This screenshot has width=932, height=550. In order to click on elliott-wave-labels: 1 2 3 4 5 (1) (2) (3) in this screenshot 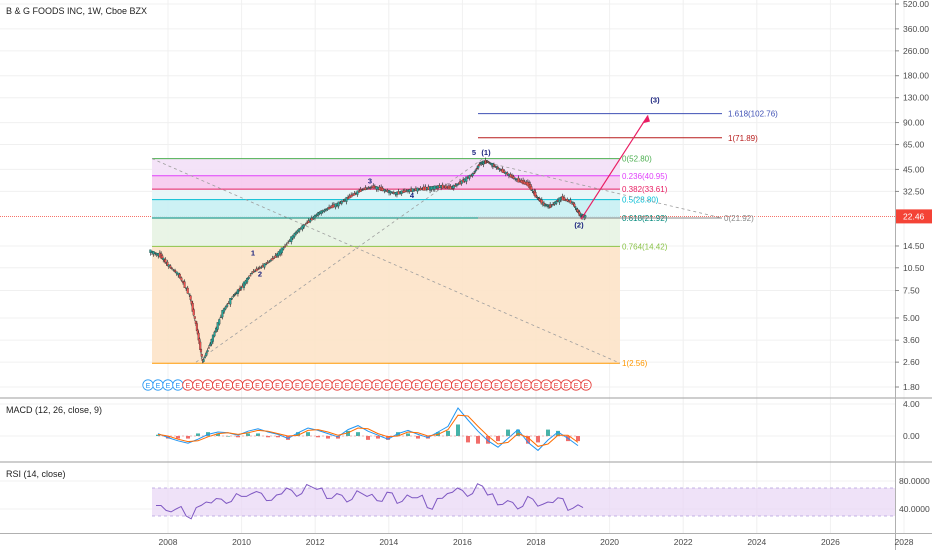, I will do `click(455, 187)`.